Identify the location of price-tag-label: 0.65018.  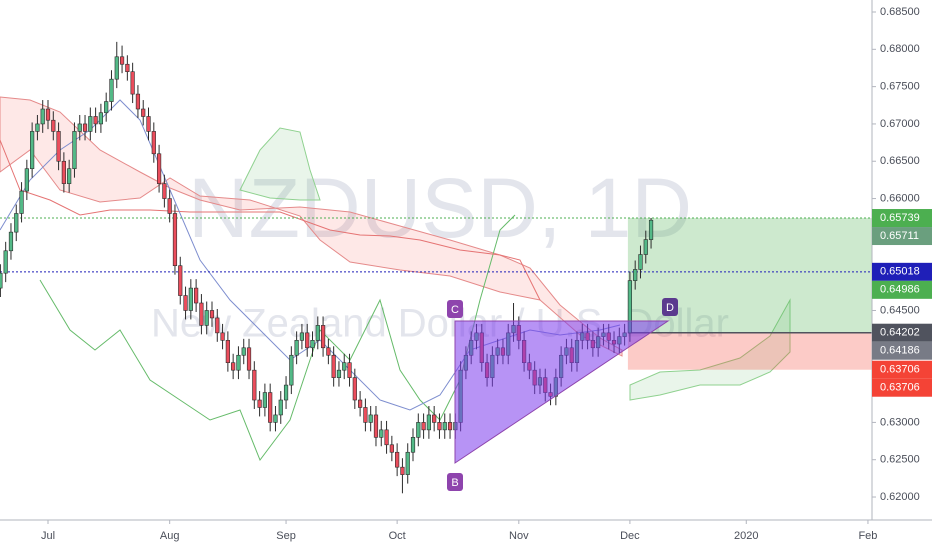
(900, 272).